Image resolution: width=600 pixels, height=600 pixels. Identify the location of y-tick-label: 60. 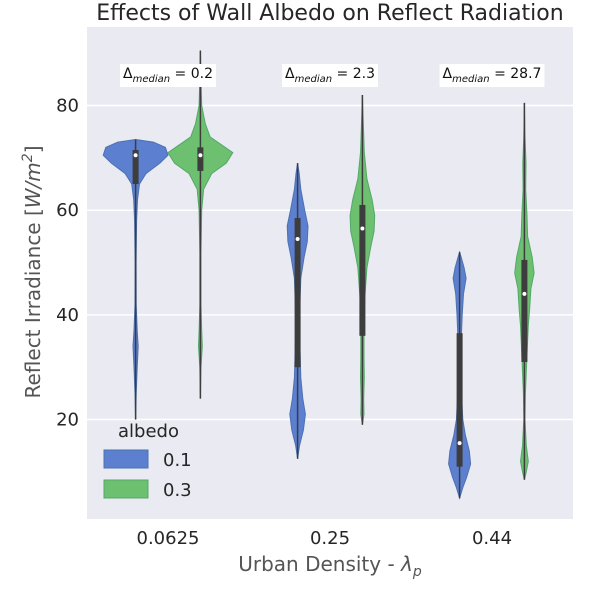
(67, 210).